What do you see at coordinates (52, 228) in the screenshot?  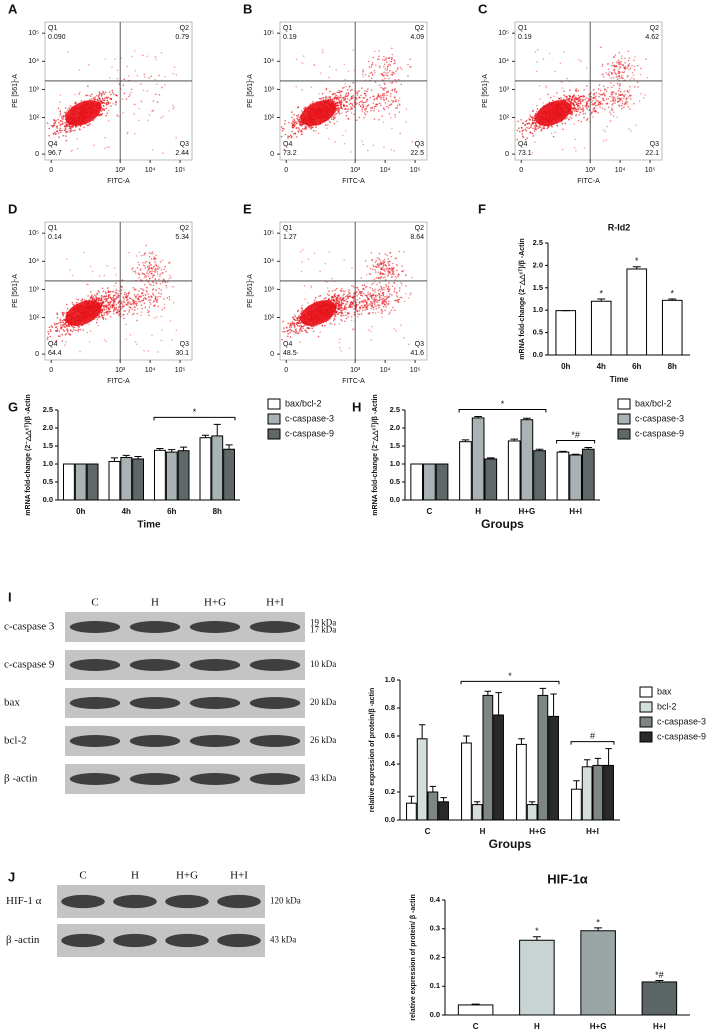 I see `quadrant-name: Q1` at bounding box center [52, 228].